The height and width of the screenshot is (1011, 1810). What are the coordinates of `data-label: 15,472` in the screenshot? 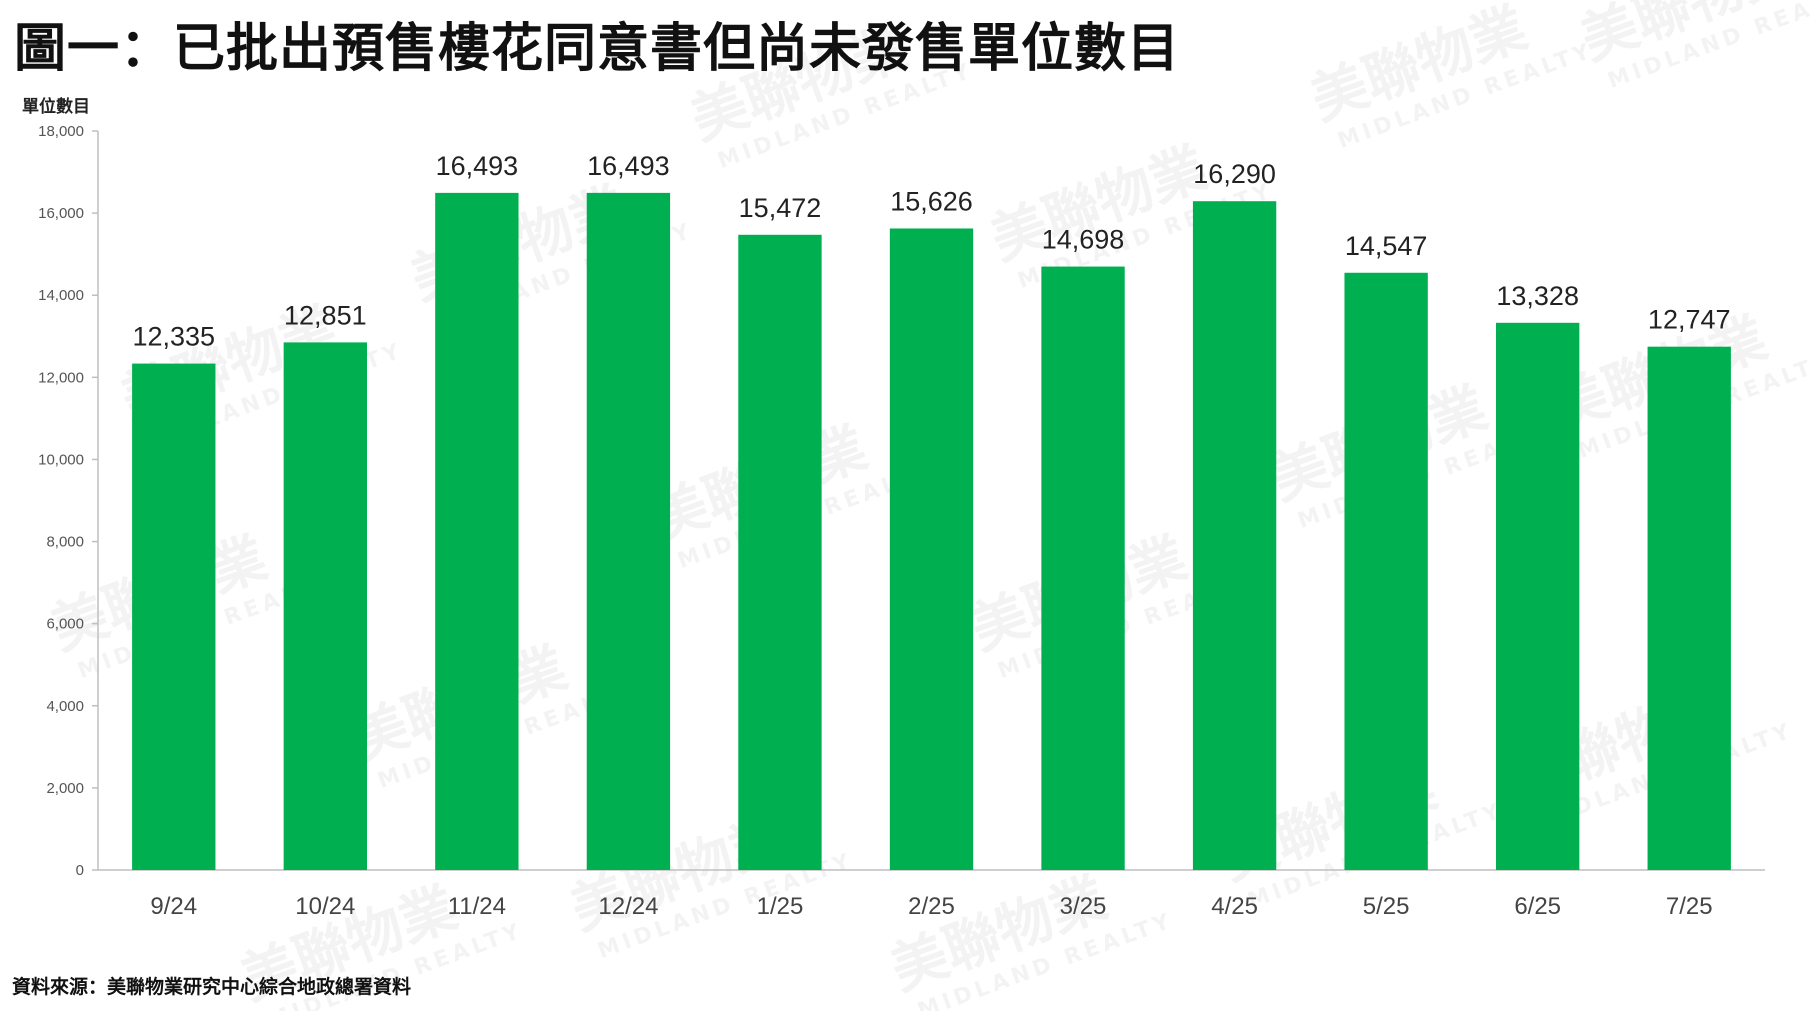 It's located at (780, 208).